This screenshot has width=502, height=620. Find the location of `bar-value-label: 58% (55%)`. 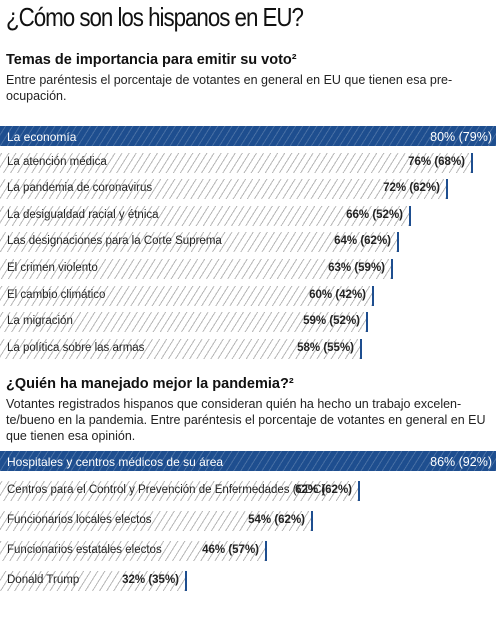

bar-value-label: 58% (55%) is located at coordinates (325, 347).